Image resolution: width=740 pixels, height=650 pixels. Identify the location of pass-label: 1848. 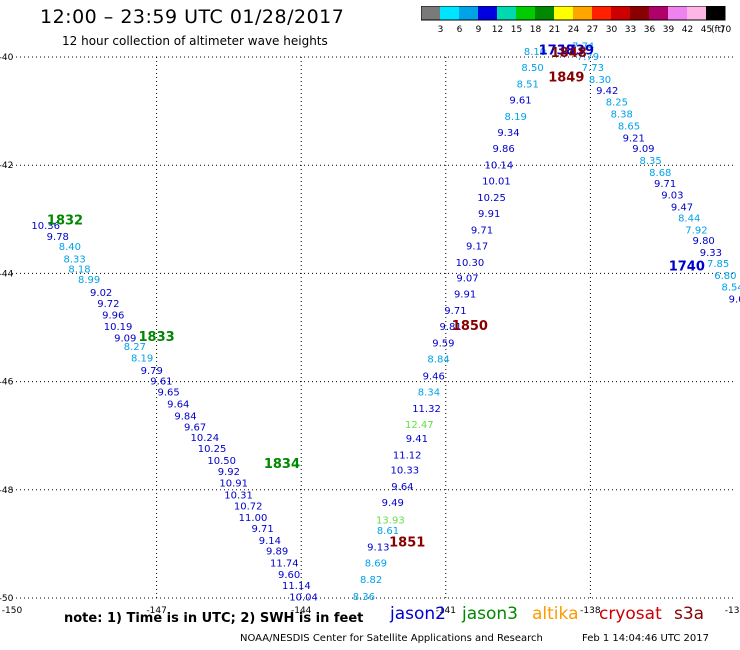
(569, 53).